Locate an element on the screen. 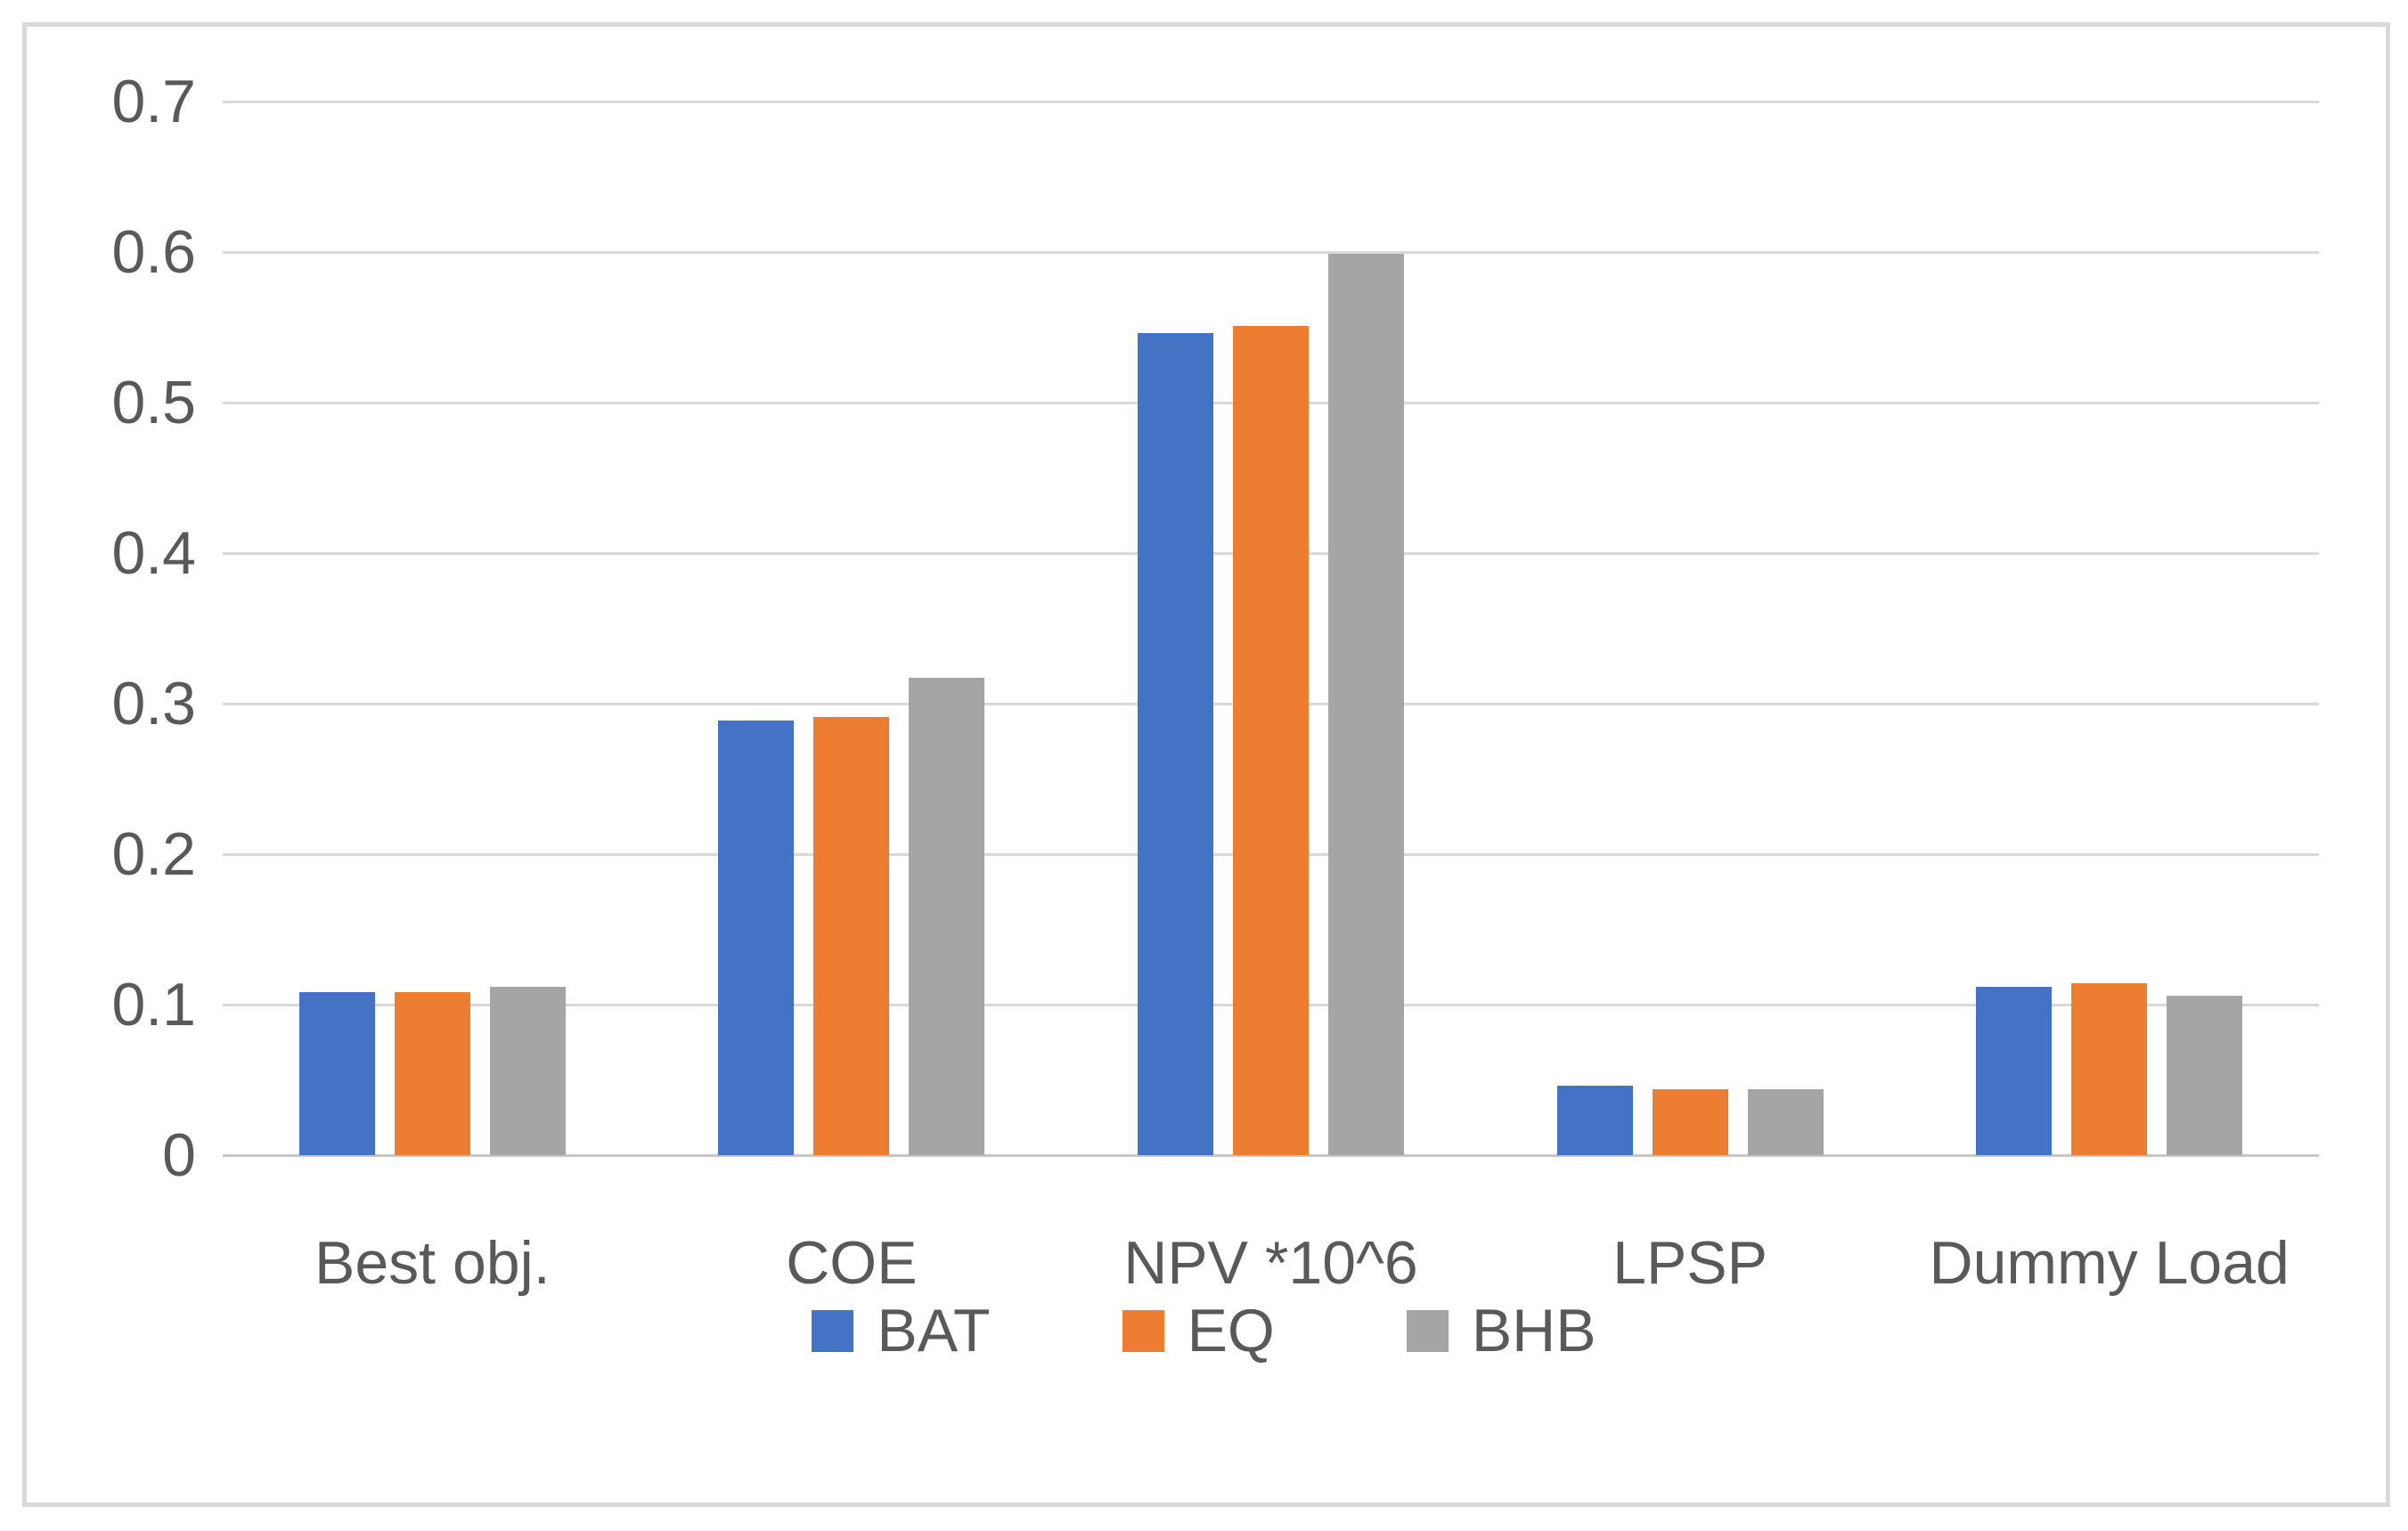 Image resolution: width=2408 pixels, height=1531 pixels. category-label-COE: COE is located at coordinates (852, 1263).